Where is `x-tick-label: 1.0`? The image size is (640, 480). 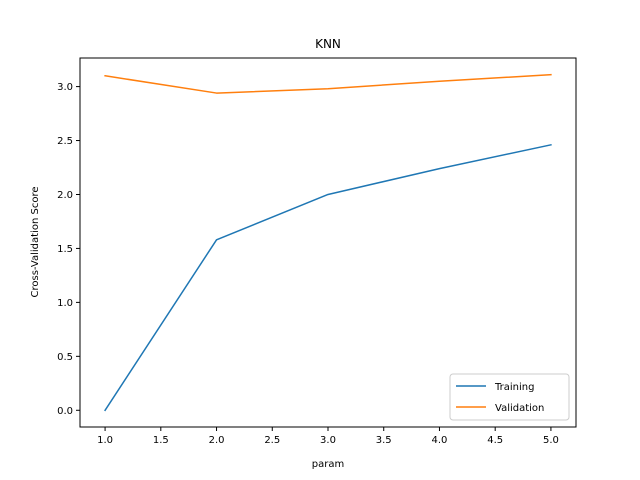 x-tick-label: 1.0 is located at coordinates (105, 440).